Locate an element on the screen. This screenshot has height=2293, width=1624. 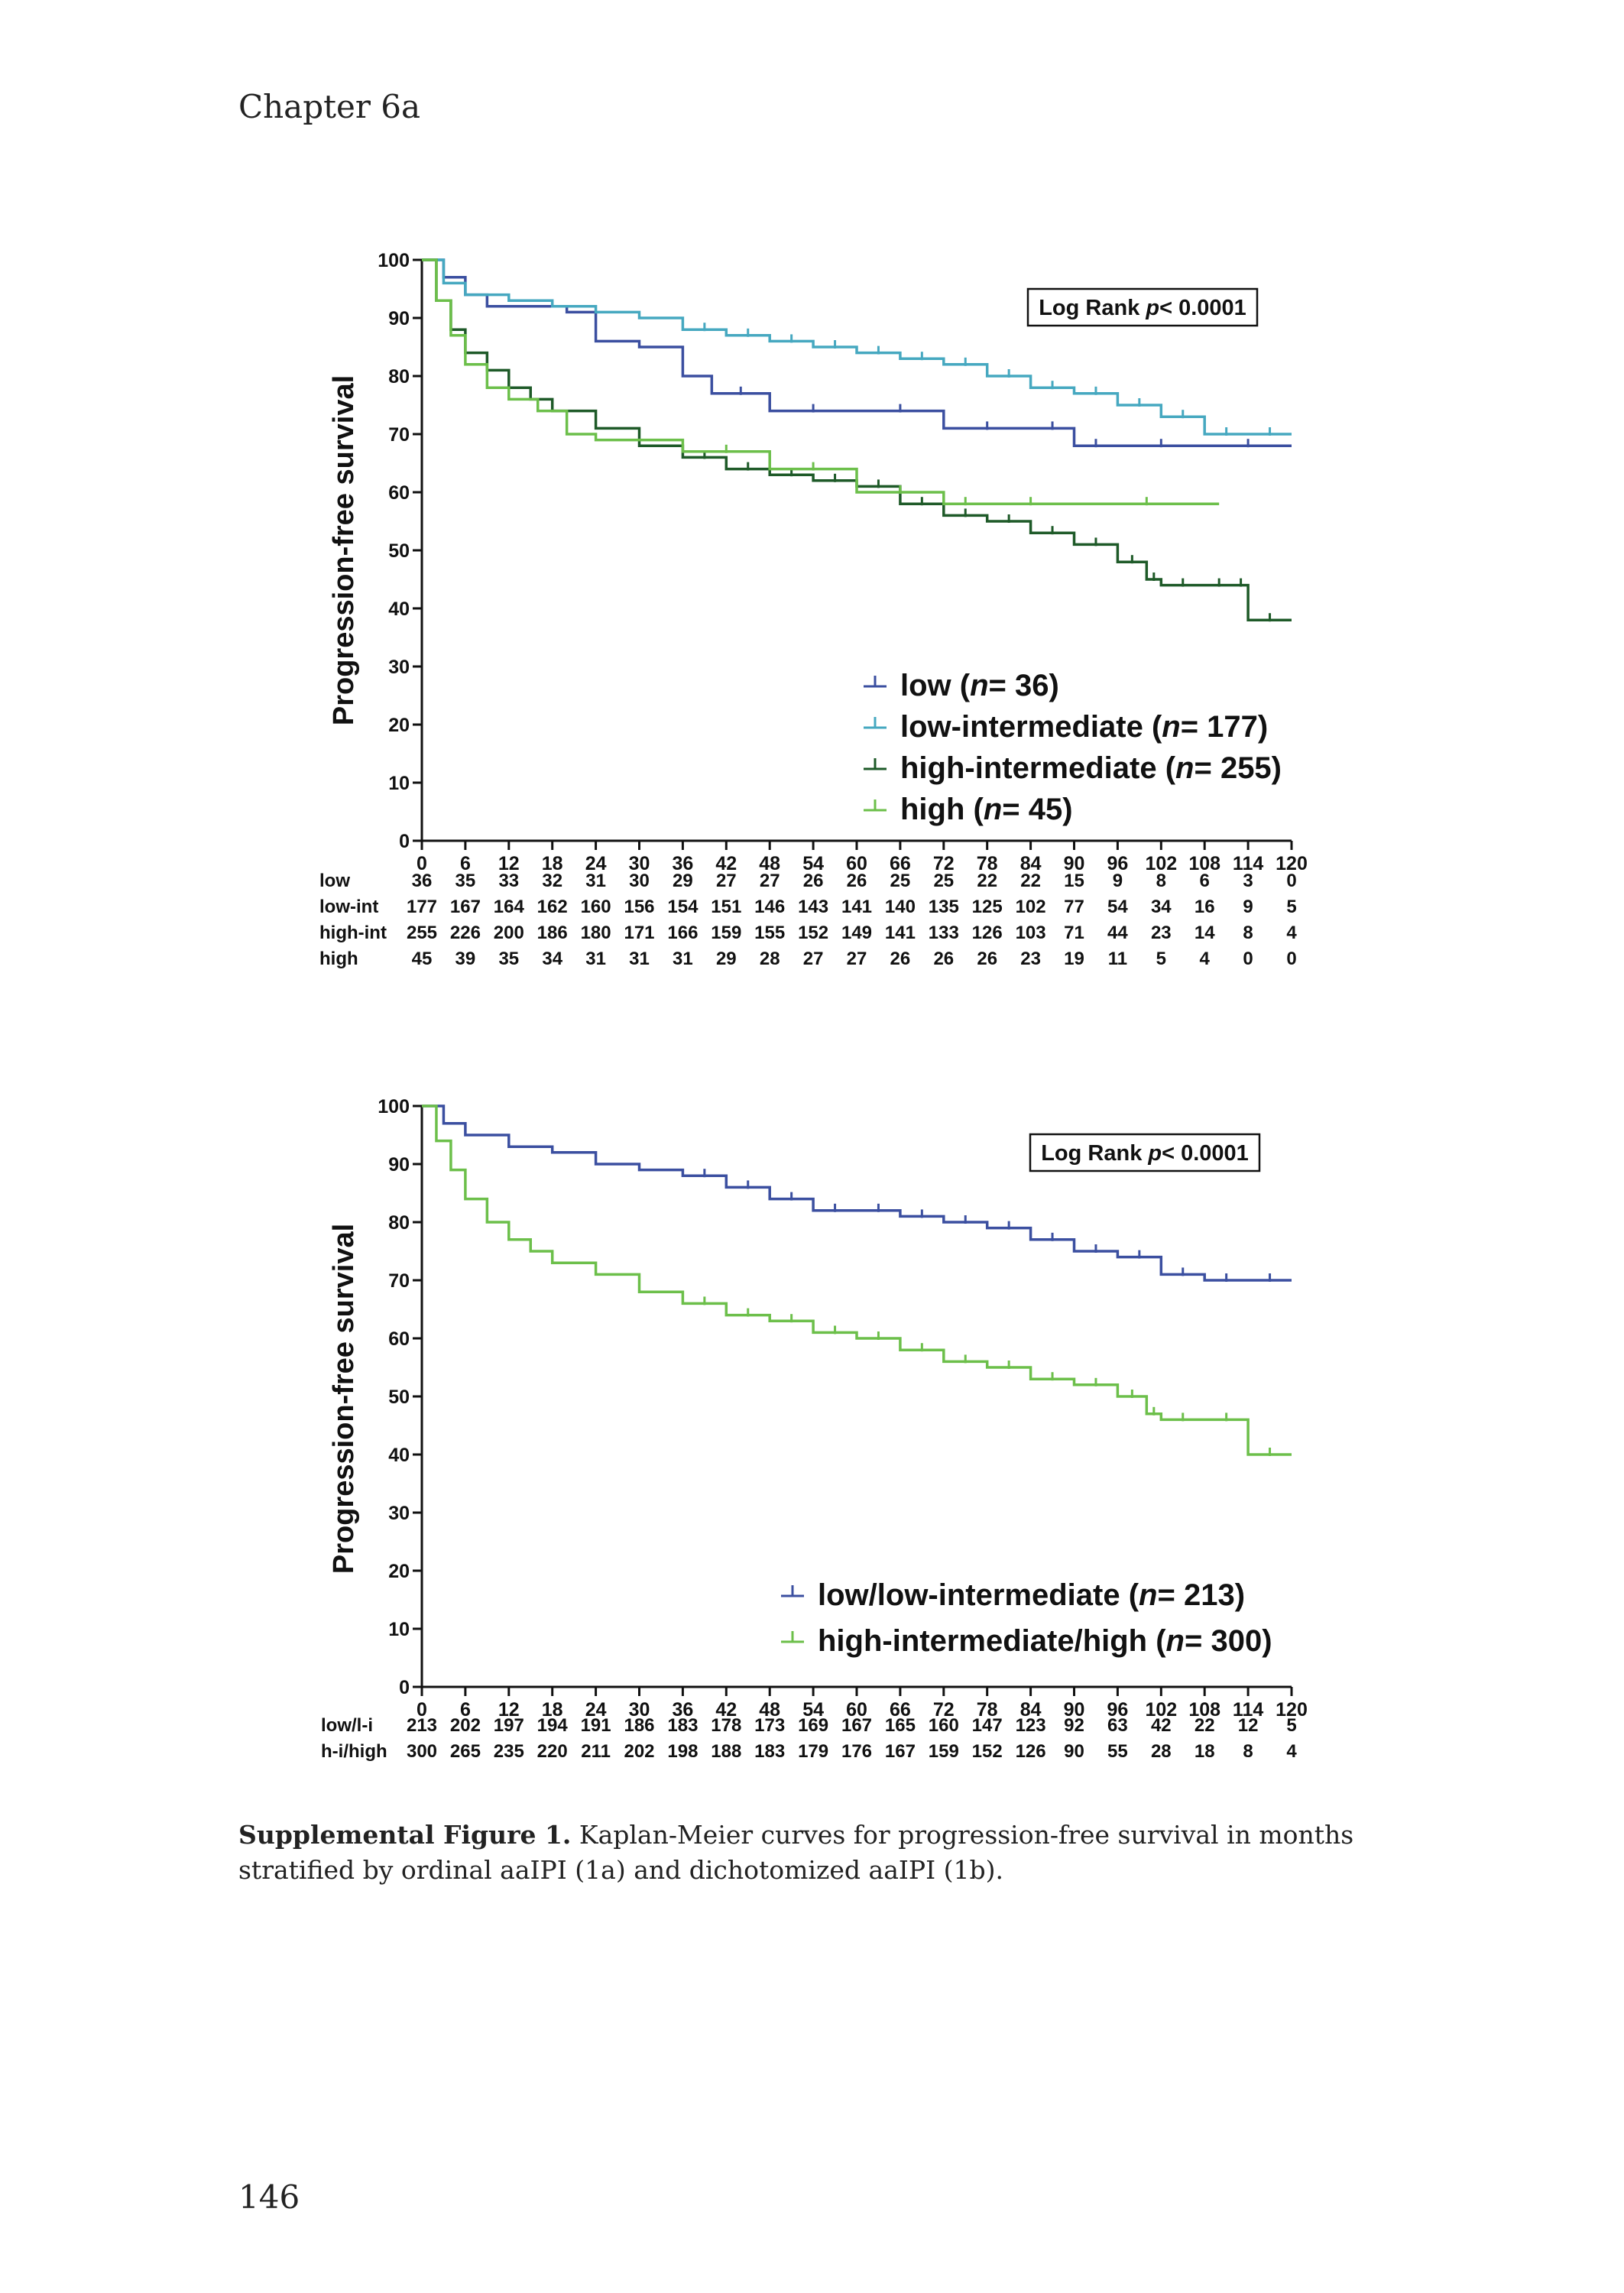
y-tick-label: 30 is located at coordinates (399, 667).